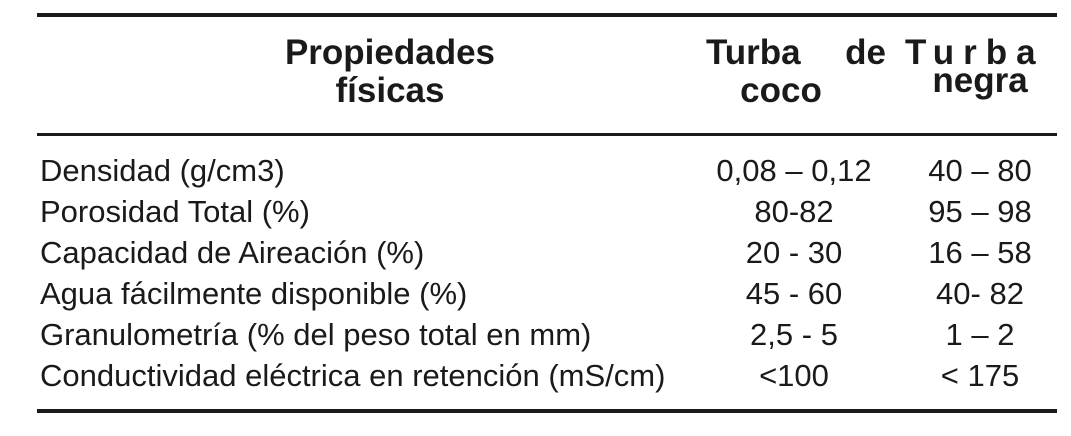 The width and height of the screenshot is (1071, 436). What do you see at coordinates (162, 170) in the screenshot?
I see `row-property: Densidad (g/cm3)` at bounding box center [162, 170].